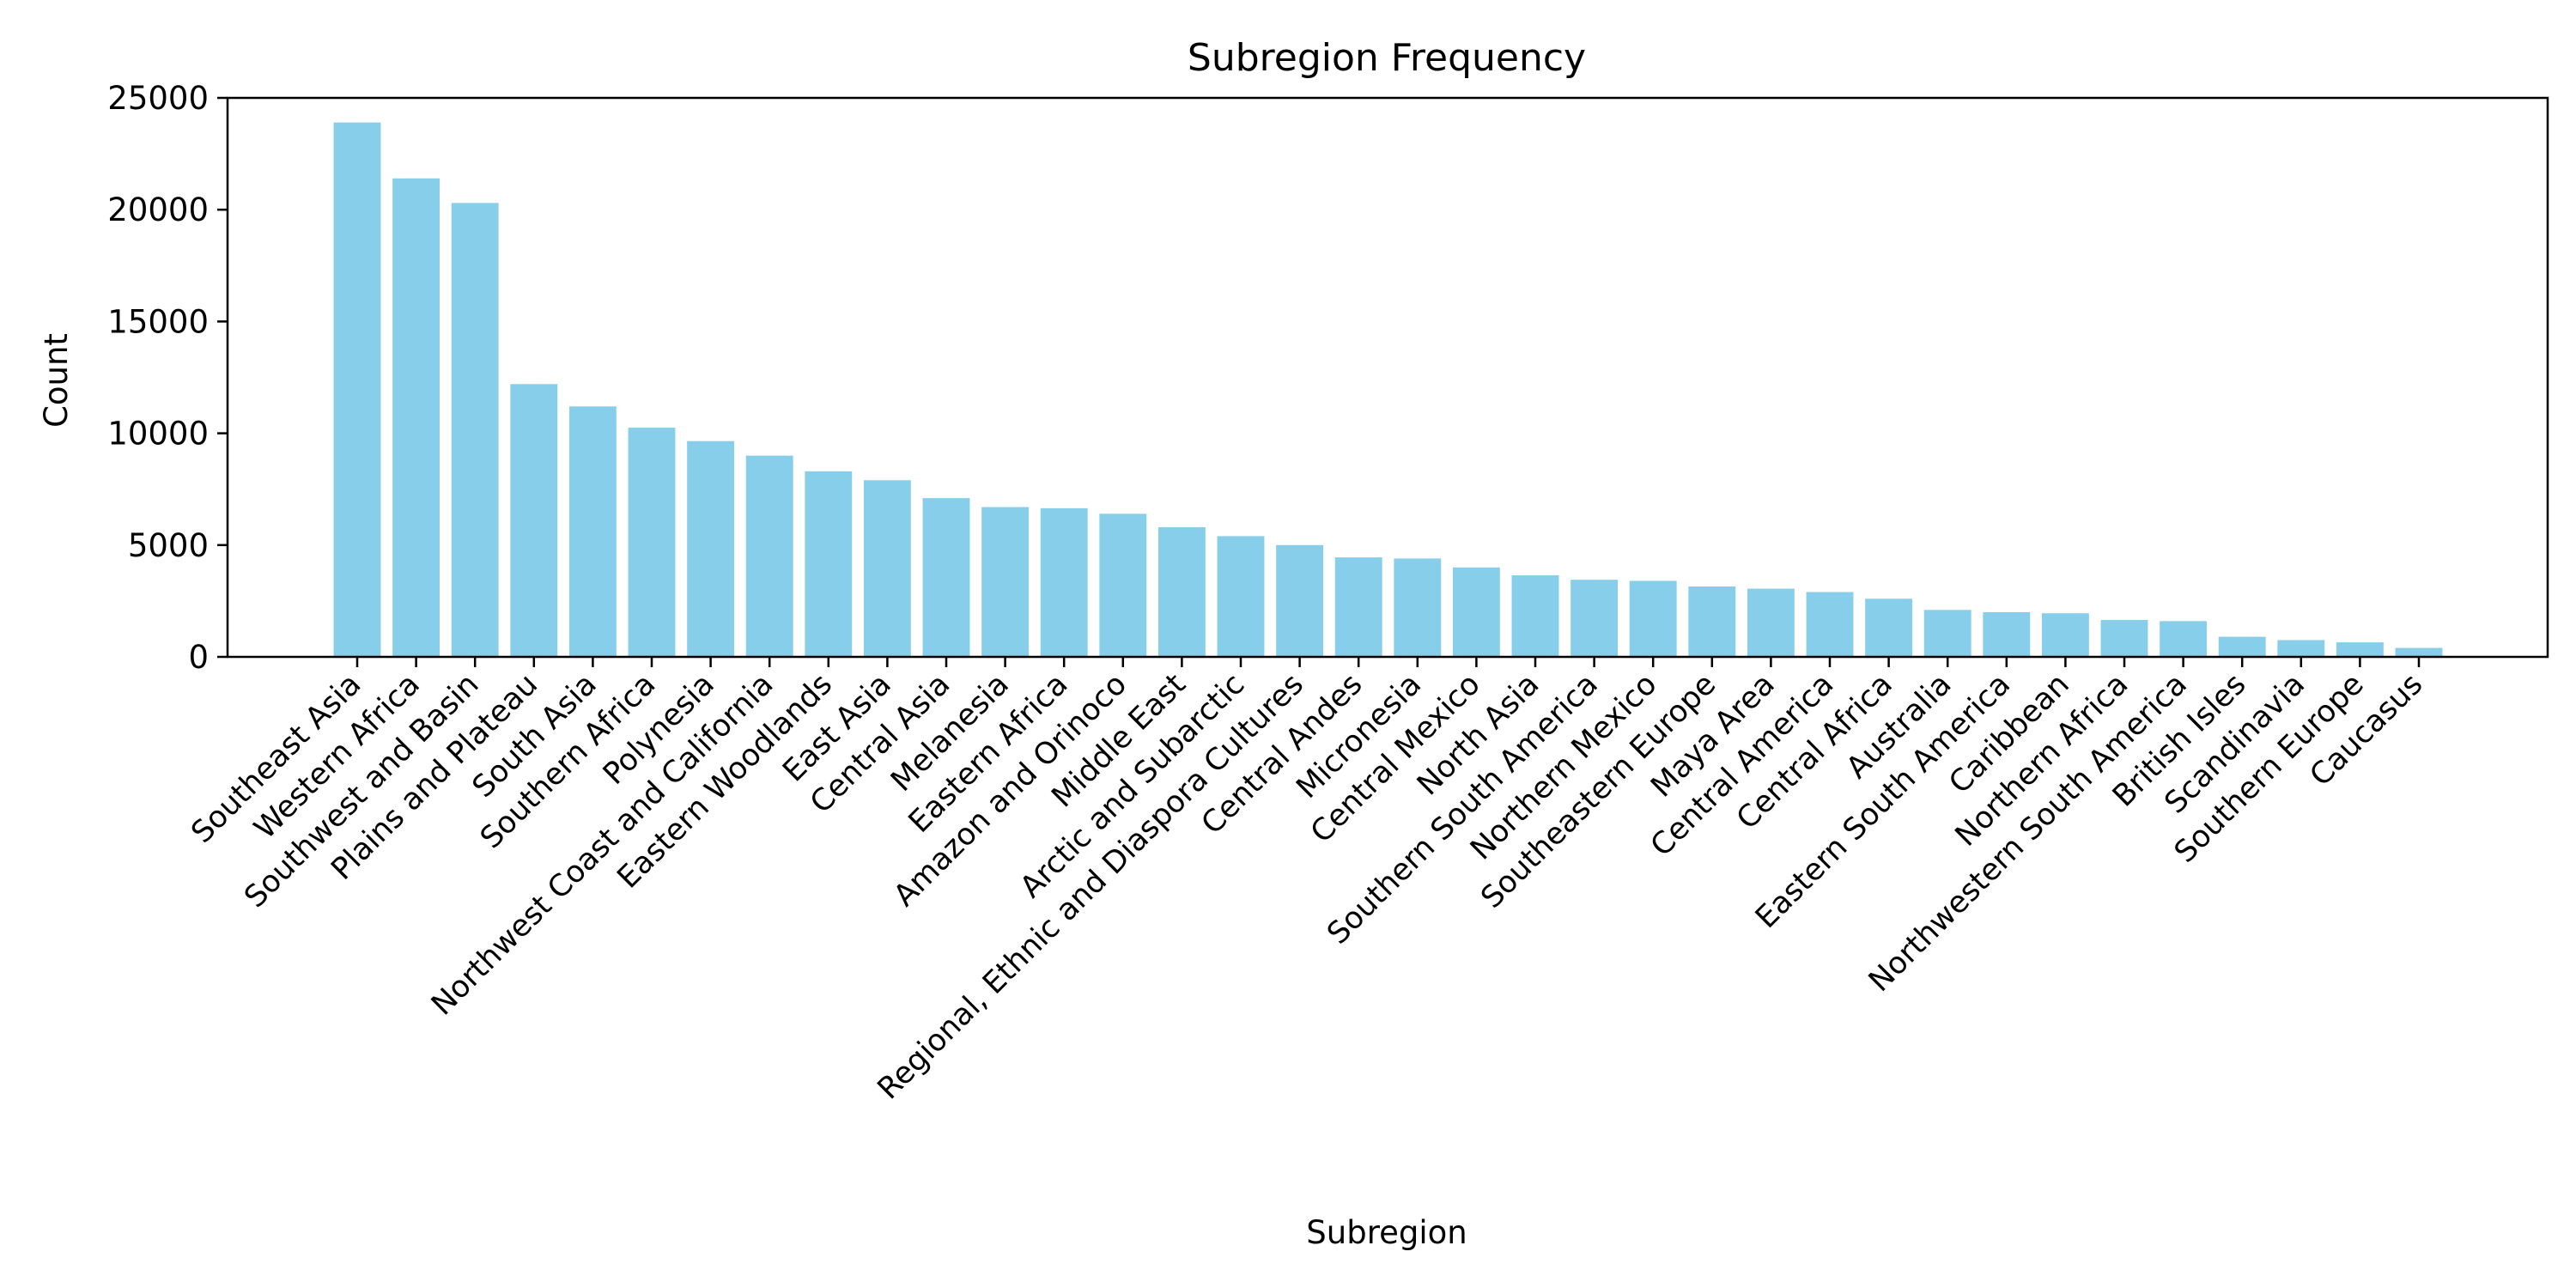 This screenshot has width=2576, height=1288. What do you see at coordinates (158, 98) in the screenshot?
I see `y-tick-label: 25000` at bounding box center [158, 98].